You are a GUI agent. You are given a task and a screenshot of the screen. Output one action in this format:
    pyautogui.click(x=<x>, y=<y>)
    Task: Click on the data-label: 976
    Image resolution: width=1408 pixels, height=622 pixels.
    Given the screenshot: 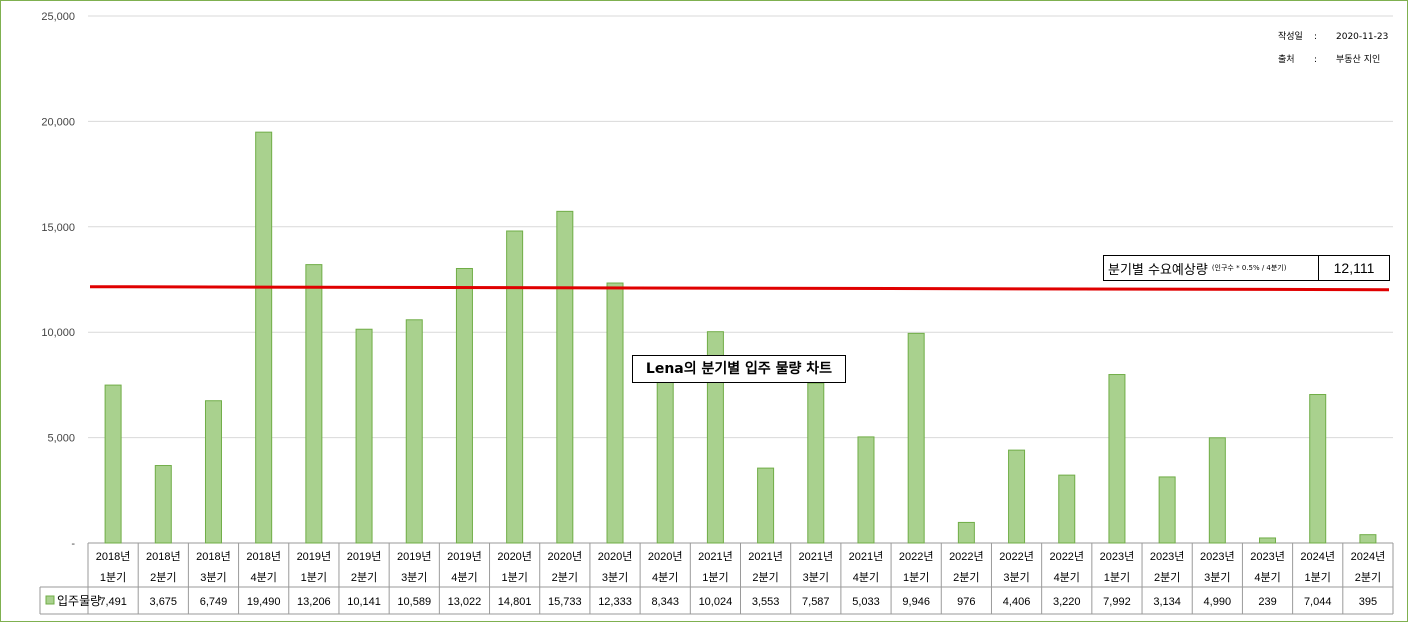 What is the action you would take?
    pyautogui.click(x=966, y=602)
    